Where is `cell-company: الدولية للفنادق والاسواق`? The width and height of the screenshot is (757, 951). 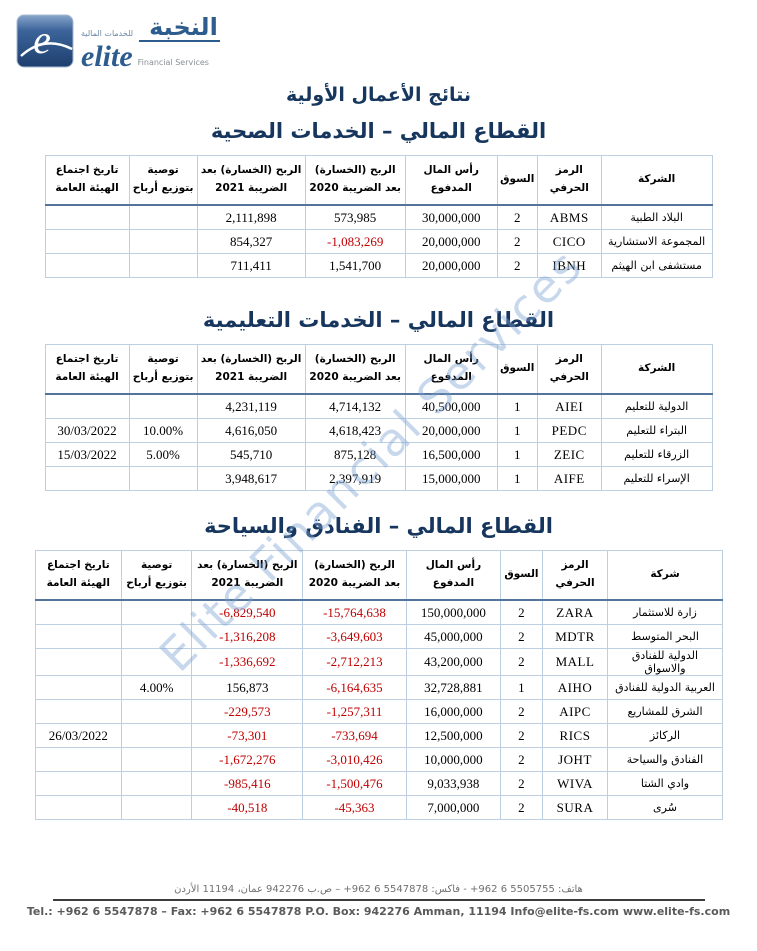 cell-company: الدولية للفنادق والاسواق is located at coordinates (665, 662).